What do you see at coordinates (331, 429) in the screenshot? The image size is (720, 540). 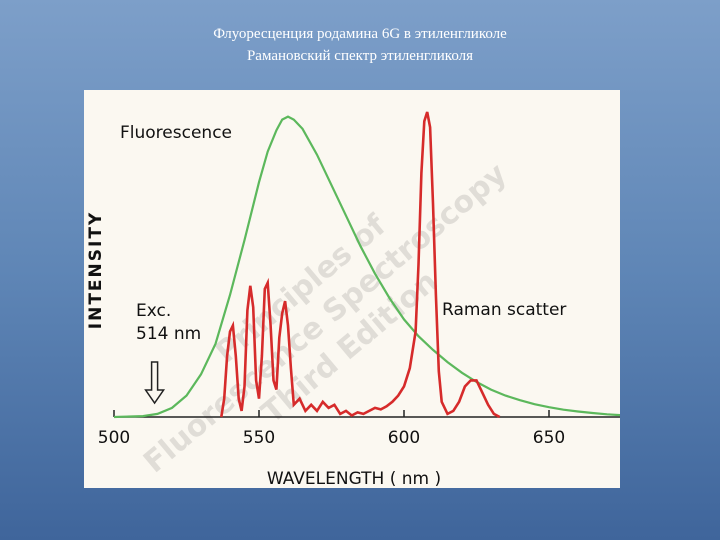 I see `x-ticks: 500 550 600 650` at bounding box center [331, 429].